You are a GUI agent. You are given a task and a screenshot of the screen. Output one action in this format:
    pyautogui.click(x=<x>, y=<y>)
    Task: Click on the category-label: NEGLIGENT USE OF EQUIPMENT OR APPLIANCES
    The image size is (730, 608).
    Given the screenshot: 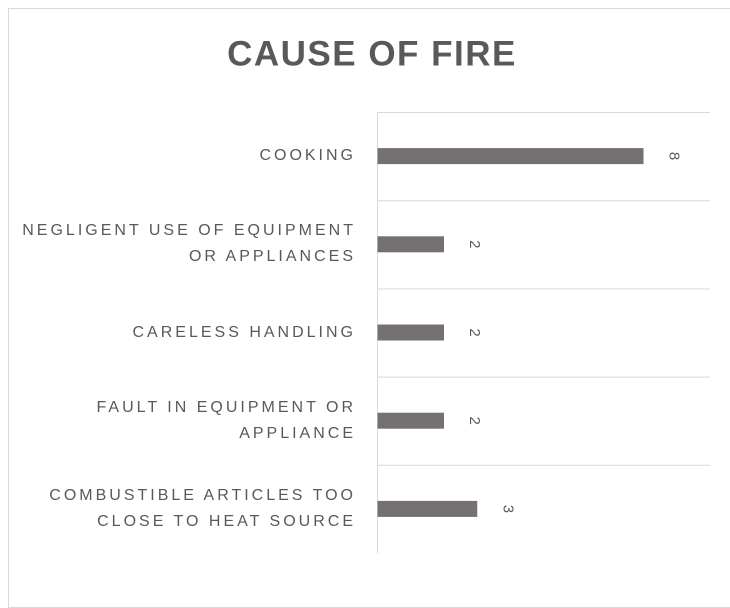 What is the action you would take?
    pyautogui.click(x=189, y=244)
    